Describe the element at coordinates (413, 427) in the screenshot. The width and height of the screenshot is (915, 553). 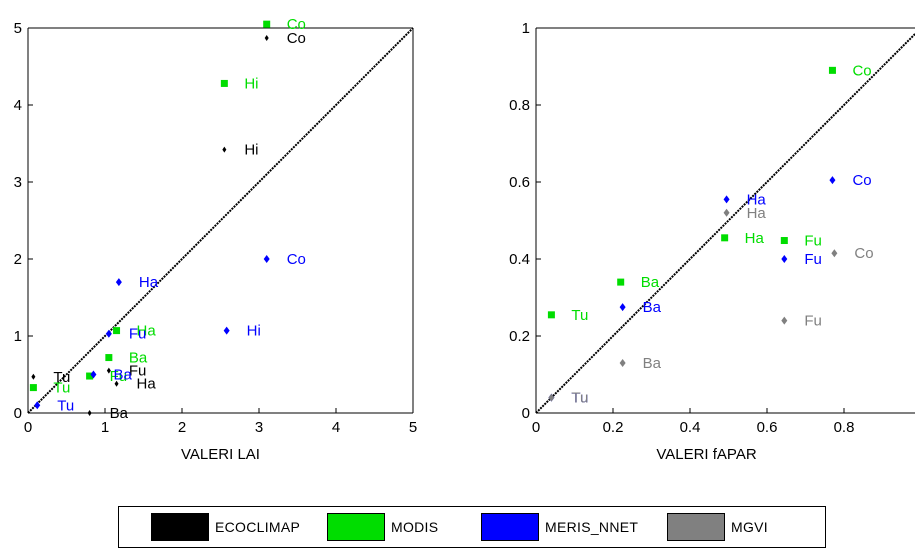
I see `x-tick-label: 5` at that location.